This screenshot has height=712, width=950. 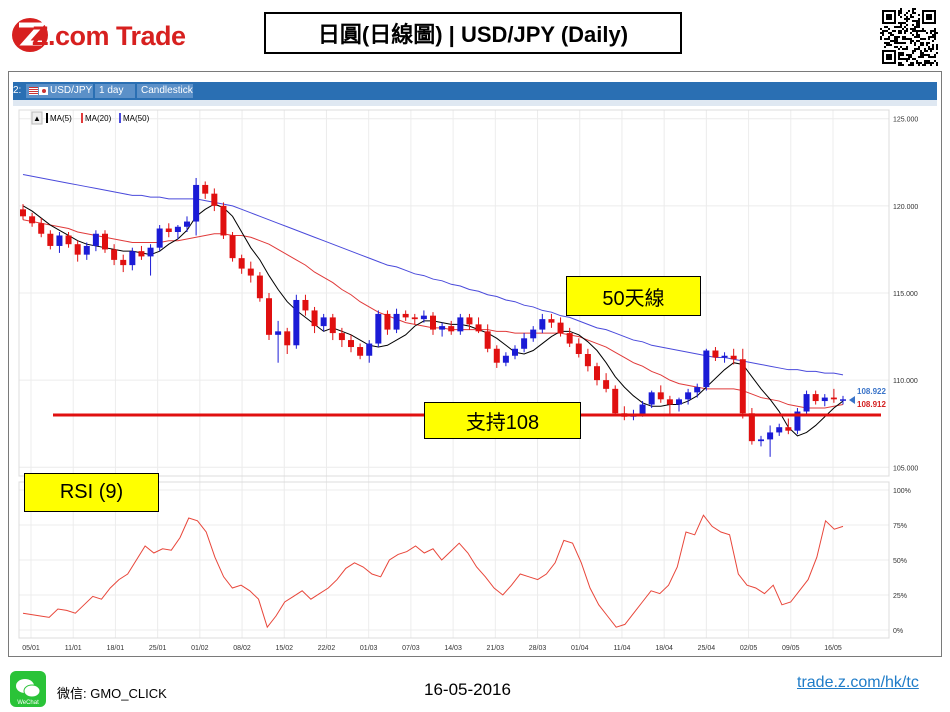 I want to click on legend-ma50: MA(50), so click(x=136, y=118).